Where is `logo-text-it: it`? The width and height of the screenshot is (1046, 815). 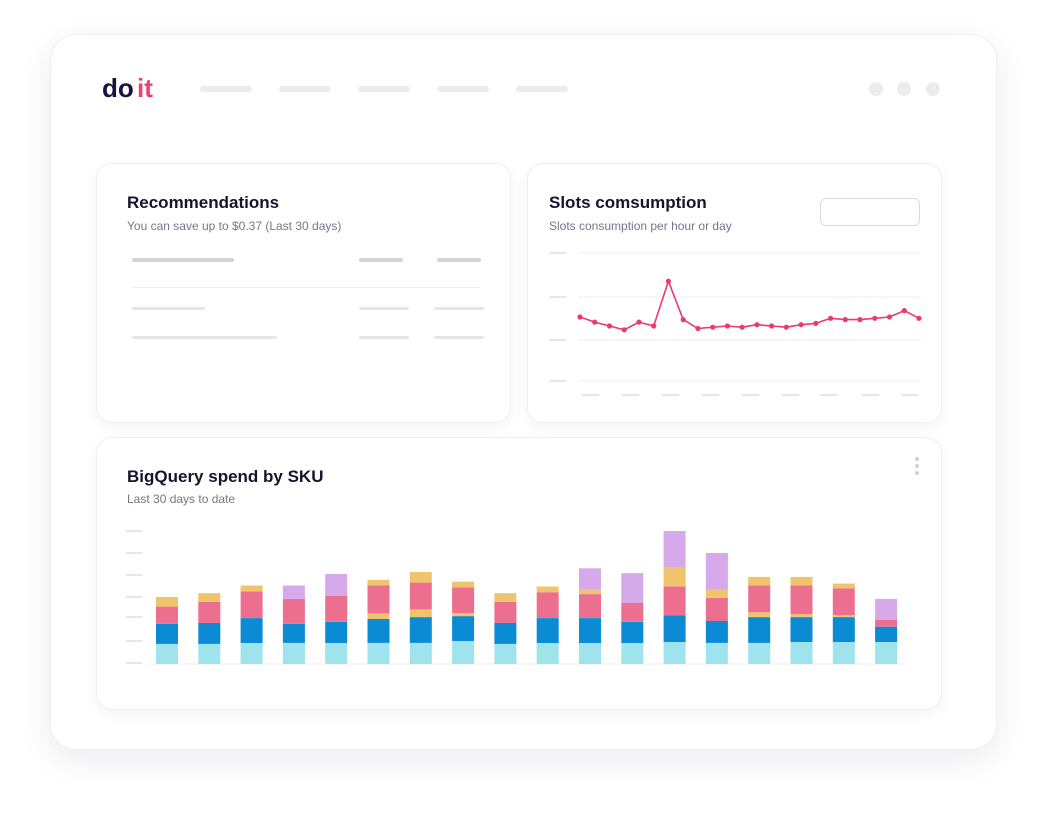 logo-text-it: it is located at coordinates (145, 88).